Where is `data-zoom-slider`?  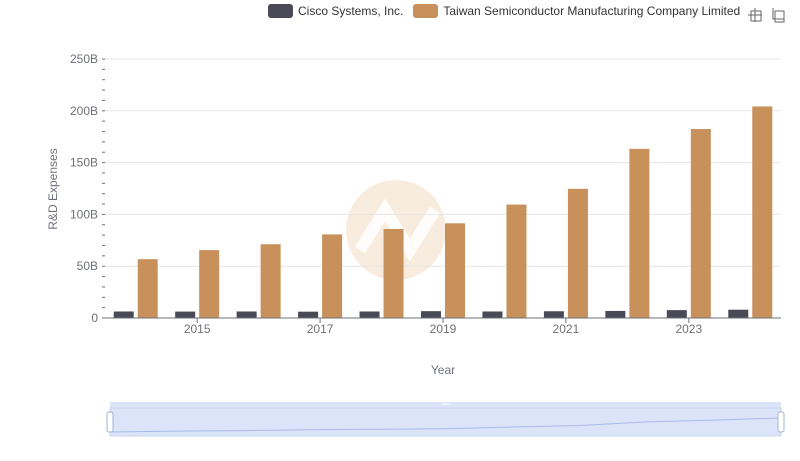
data-zoom-slider is located at coordinates (445, 419).